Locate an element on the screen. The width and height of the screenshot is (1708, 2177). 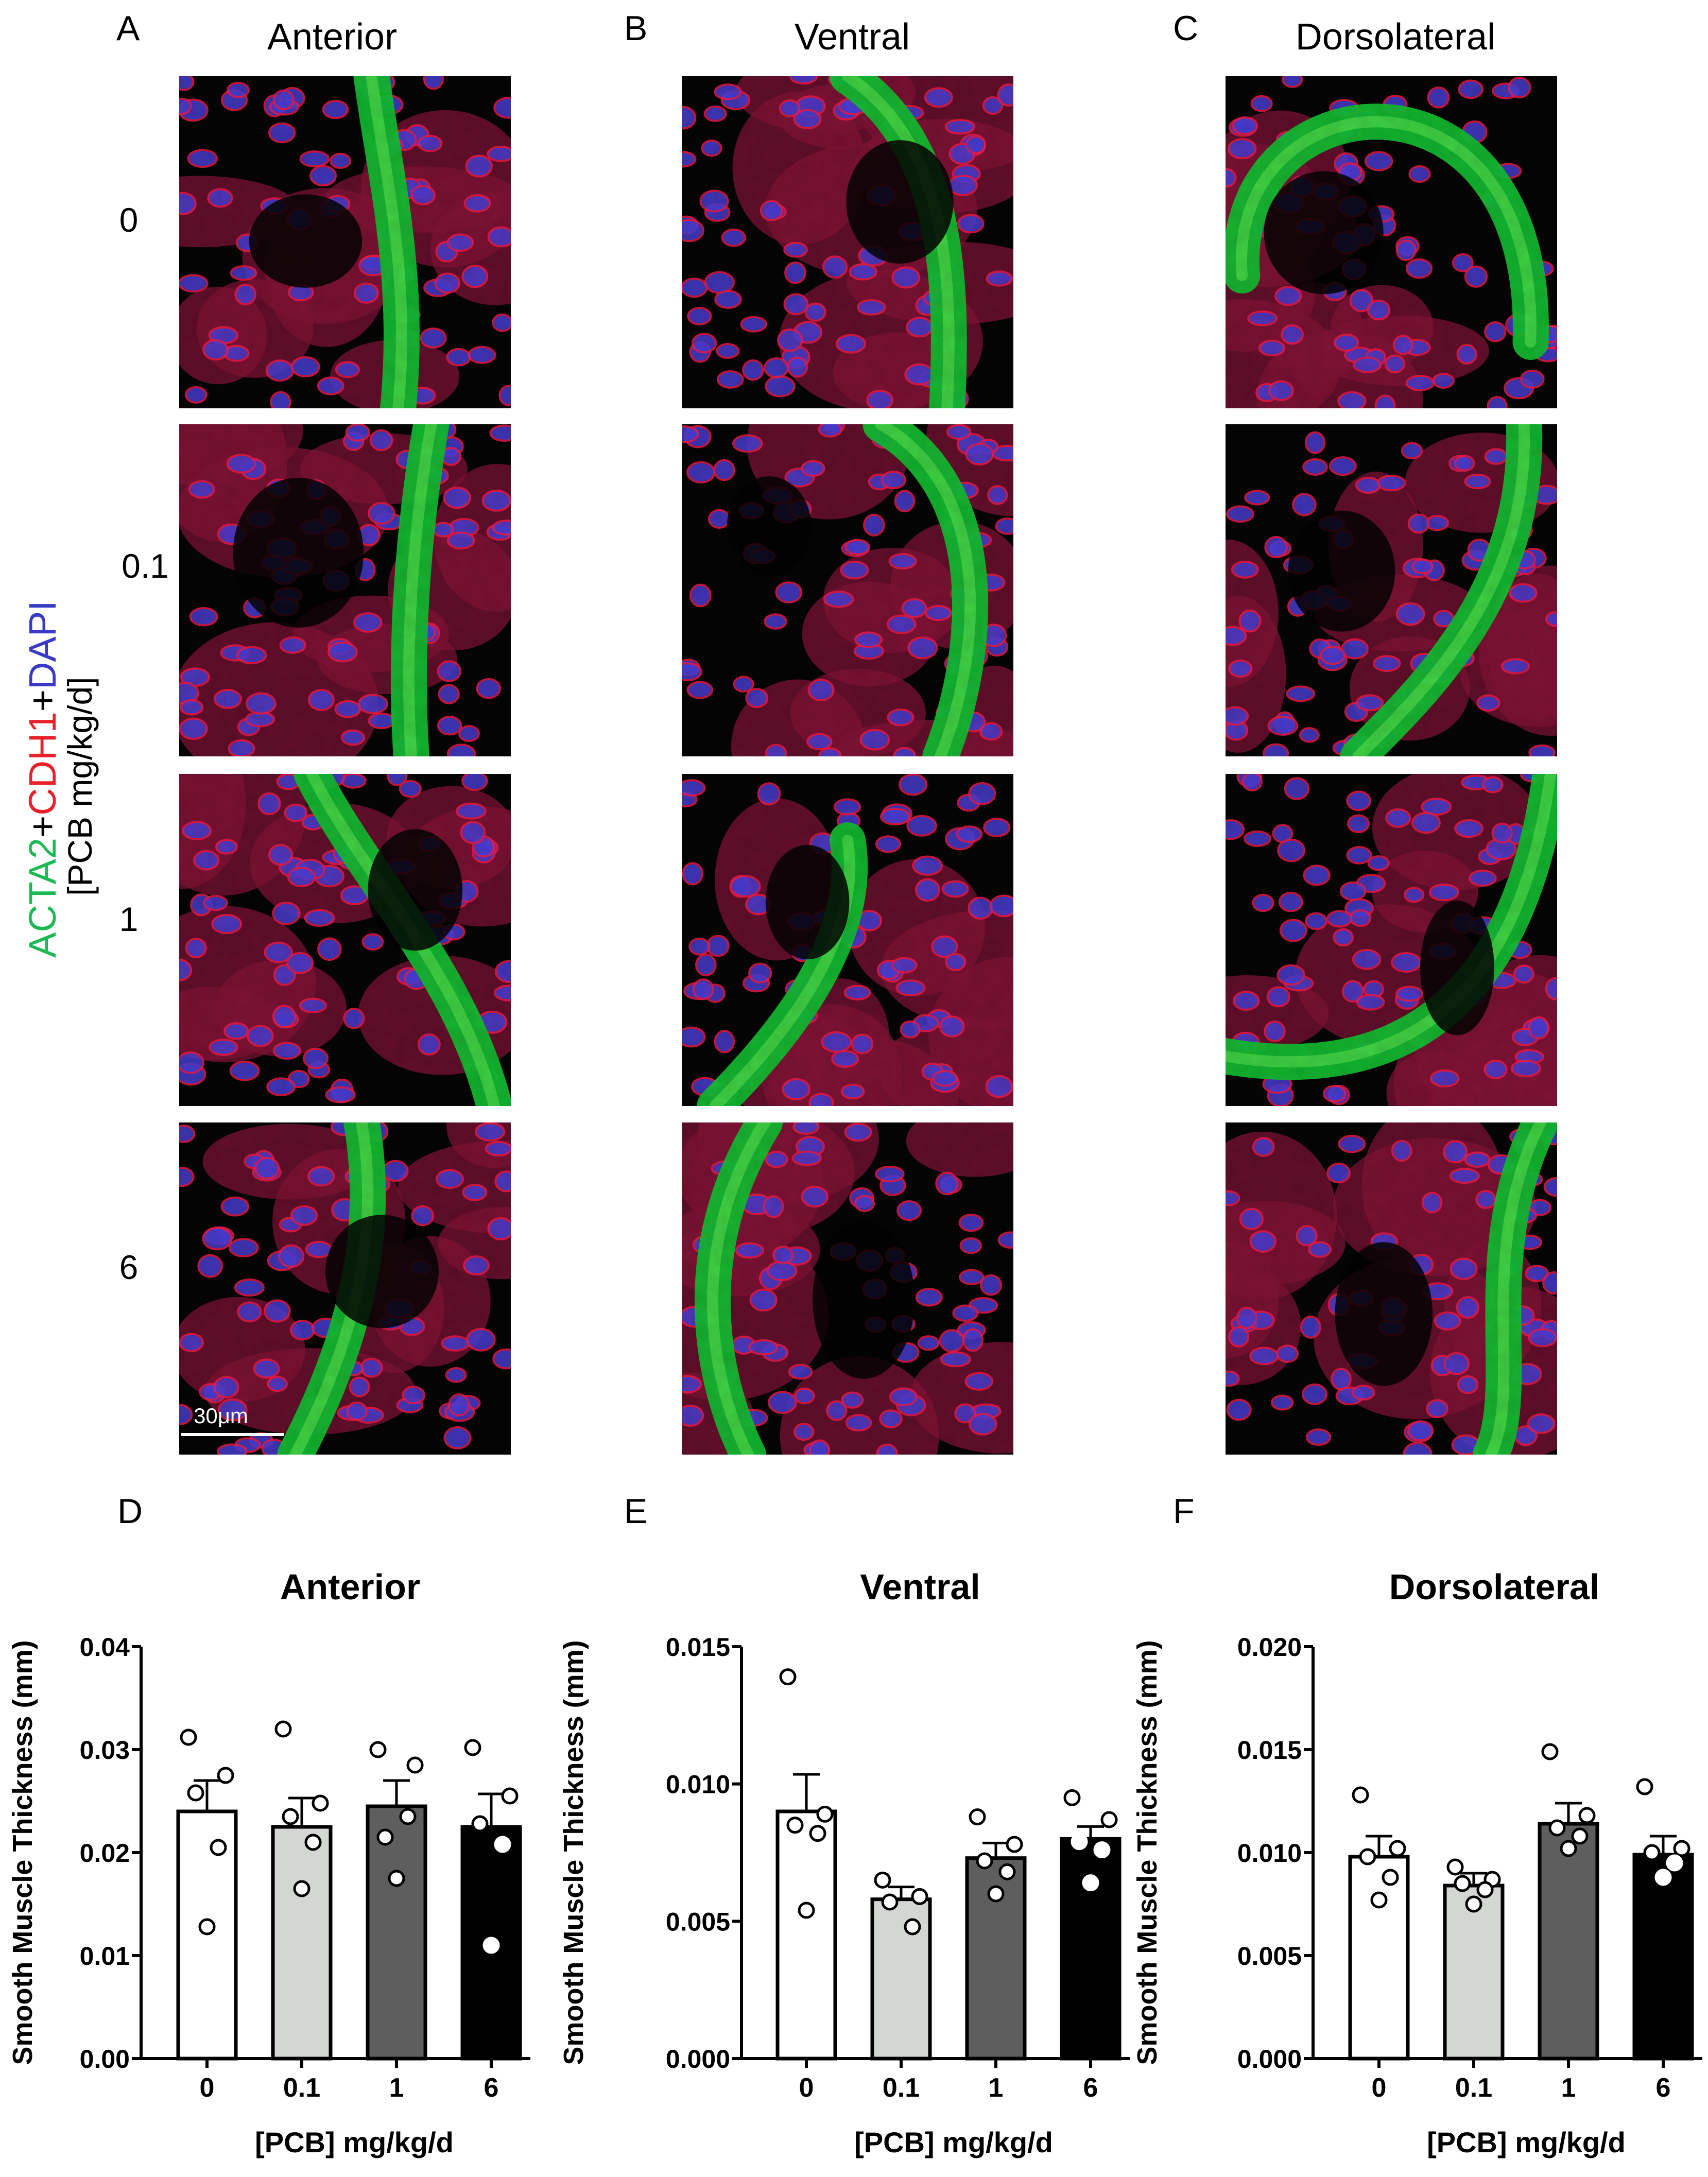
chart-title: Anterior is located at coordinates (350, 1587).